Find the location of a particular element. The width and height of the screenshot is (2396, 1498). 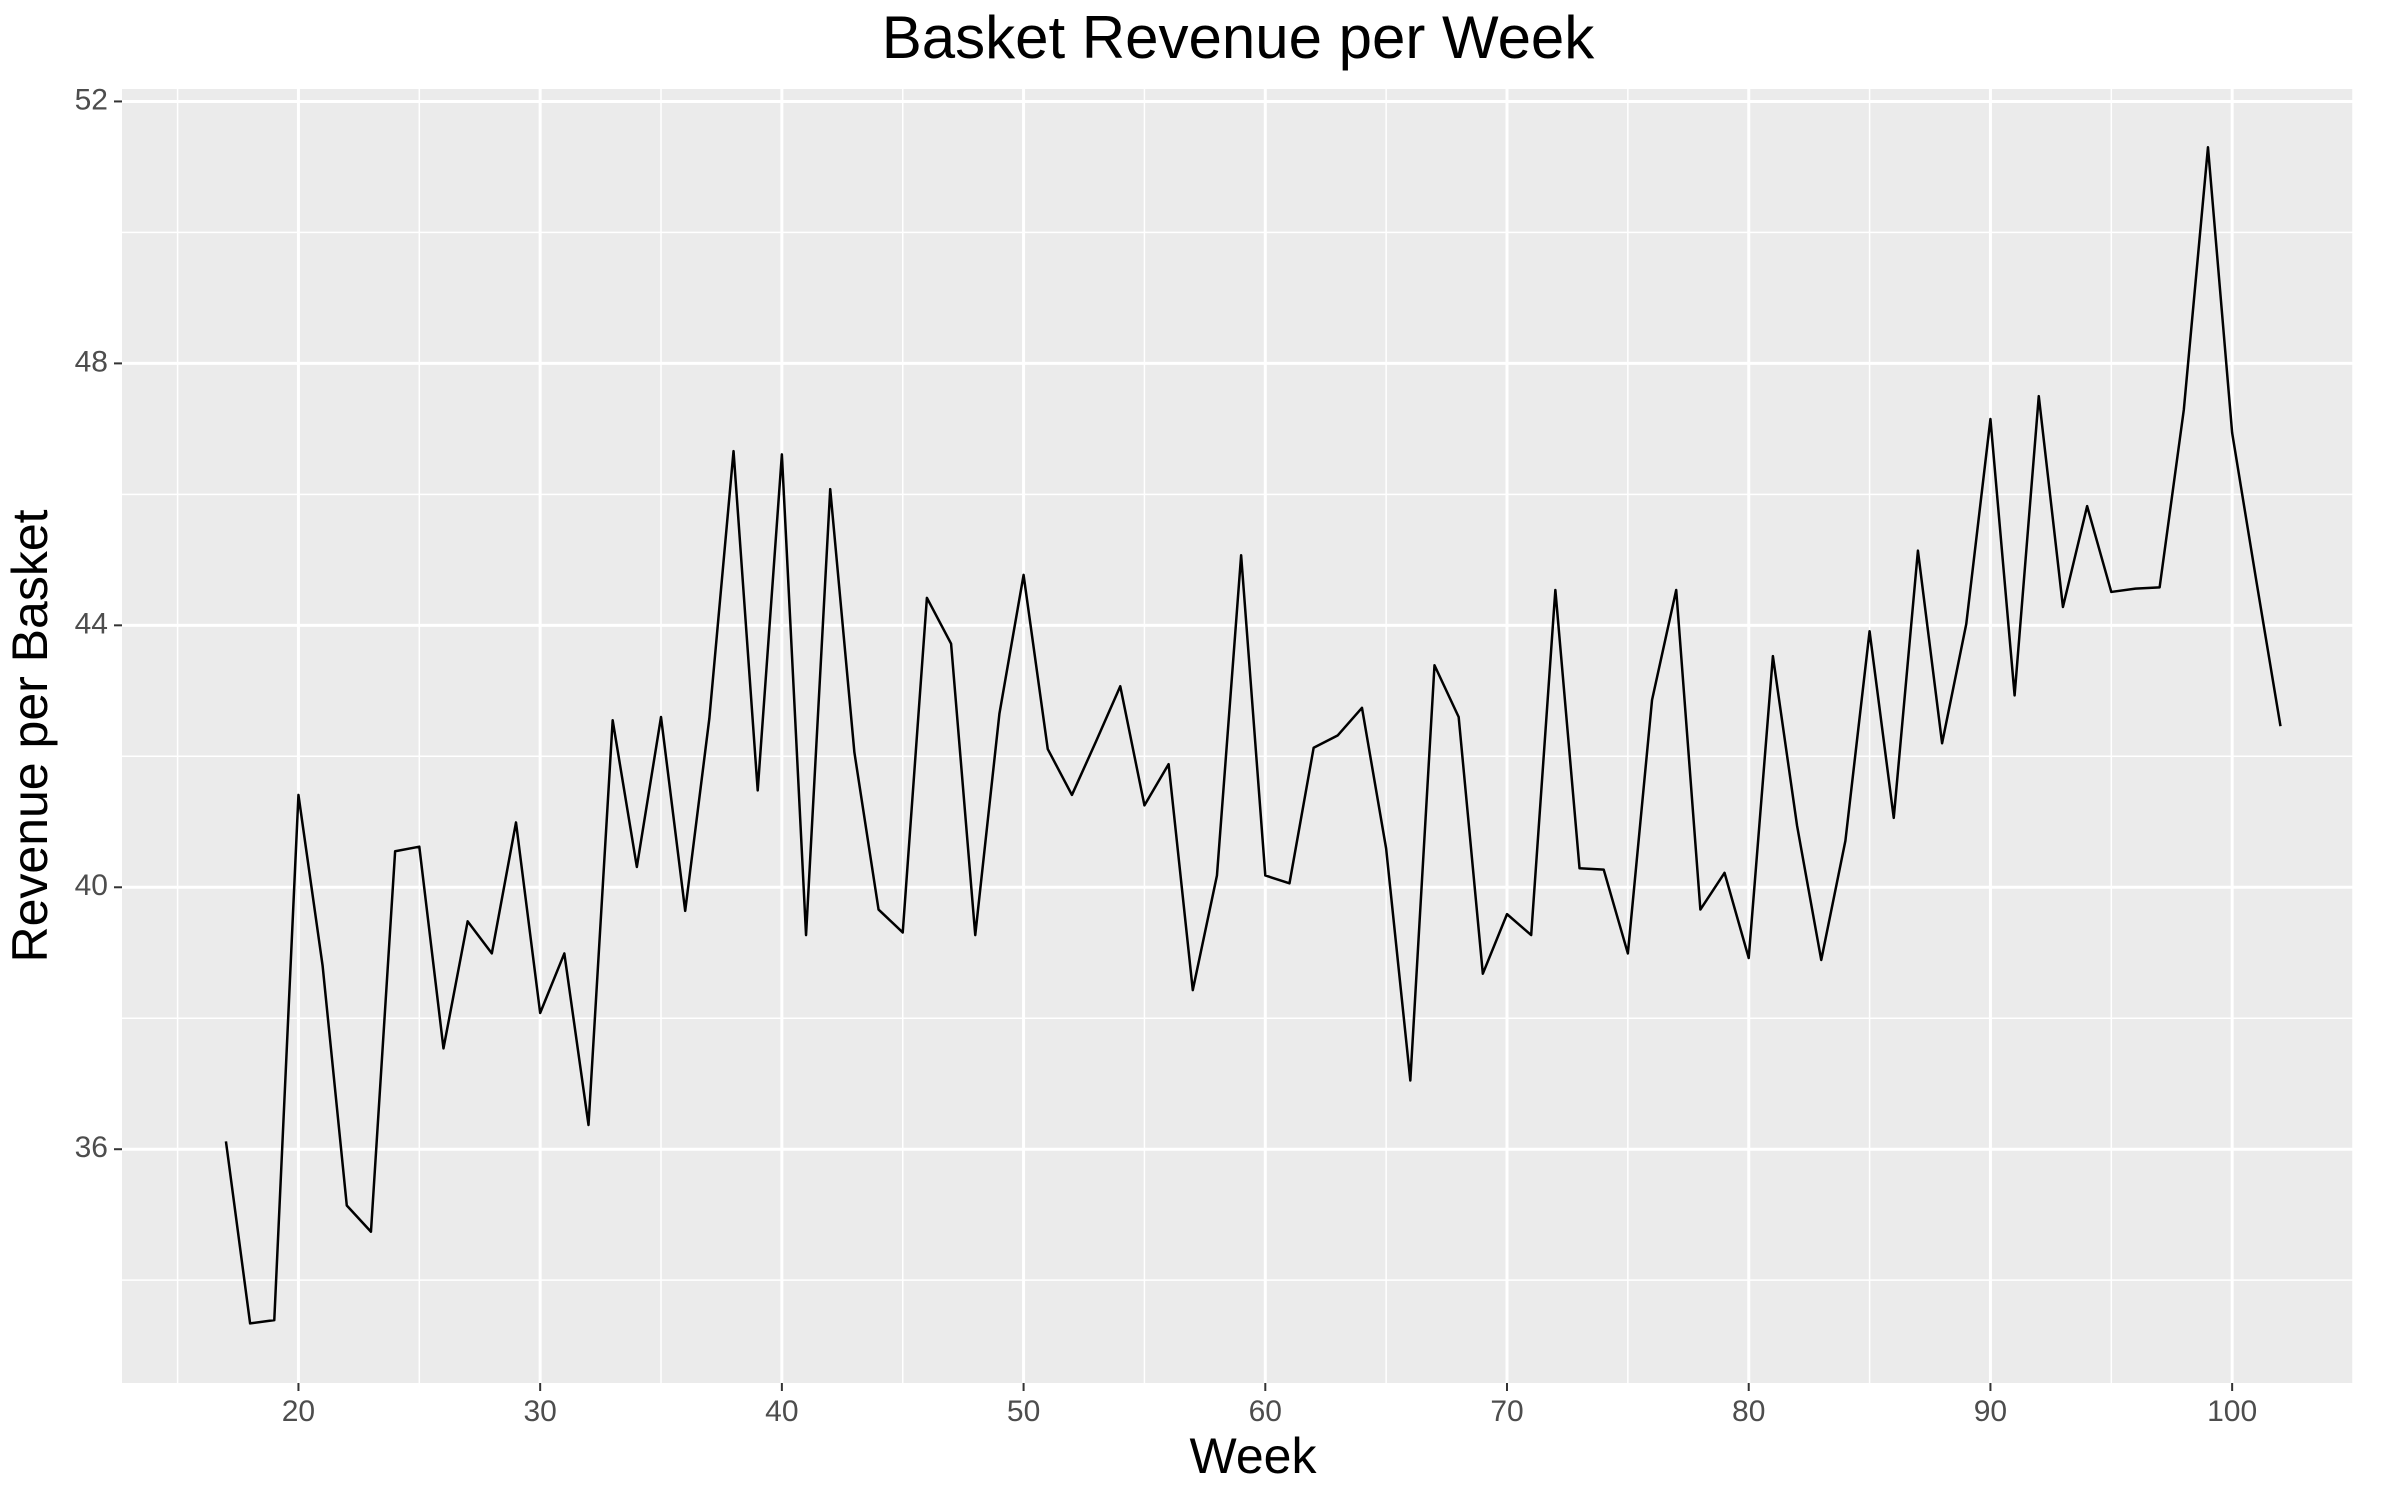

x-tick-label: 20 is located at coordinates (298, 1411).